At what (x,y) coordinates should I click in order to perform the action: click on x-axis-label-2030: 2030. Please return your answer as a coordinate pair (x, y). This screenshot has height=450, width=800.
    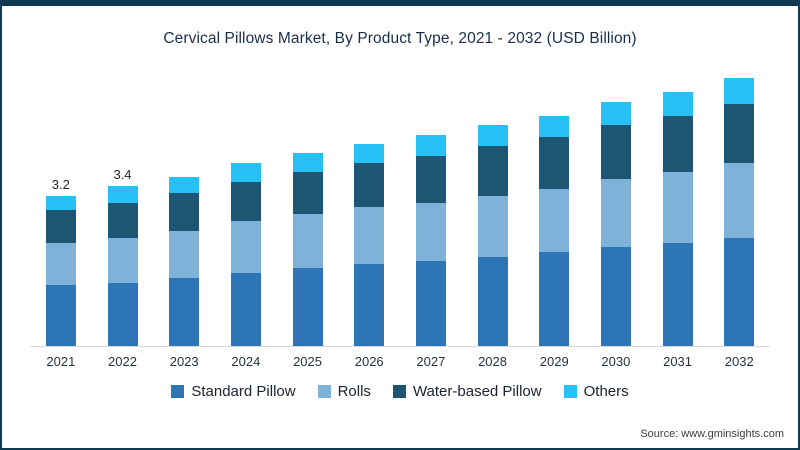
    Looking at the image, I should click on (616, 361).